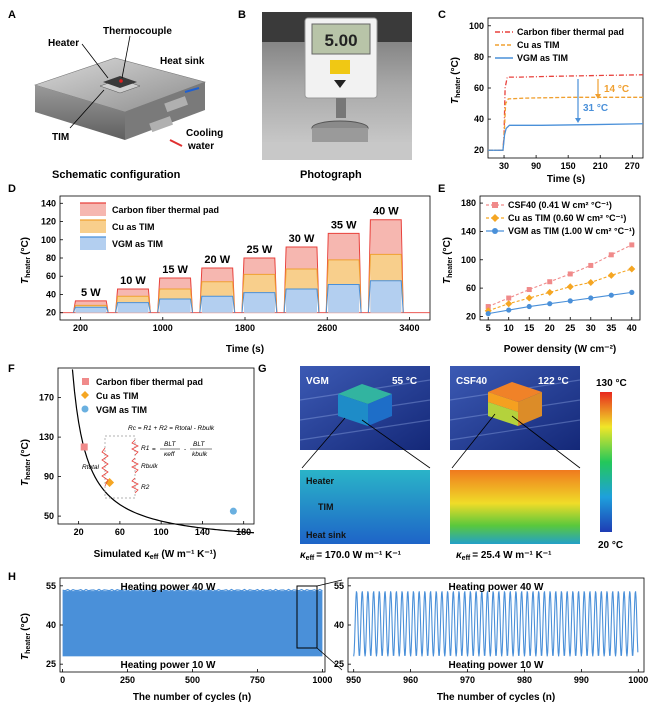  What do you see at coordinates (127, 680) in the screenshot?
I see `chart-hl-xtick: 250` at bounding box center [127, 680].